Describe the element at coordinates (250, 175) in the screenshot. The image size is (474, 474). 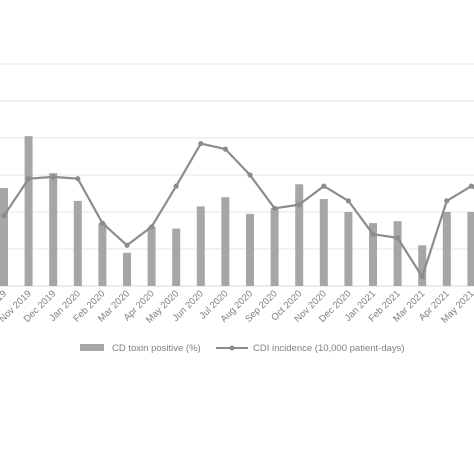
I see `line-point-aug-2020` at that location.